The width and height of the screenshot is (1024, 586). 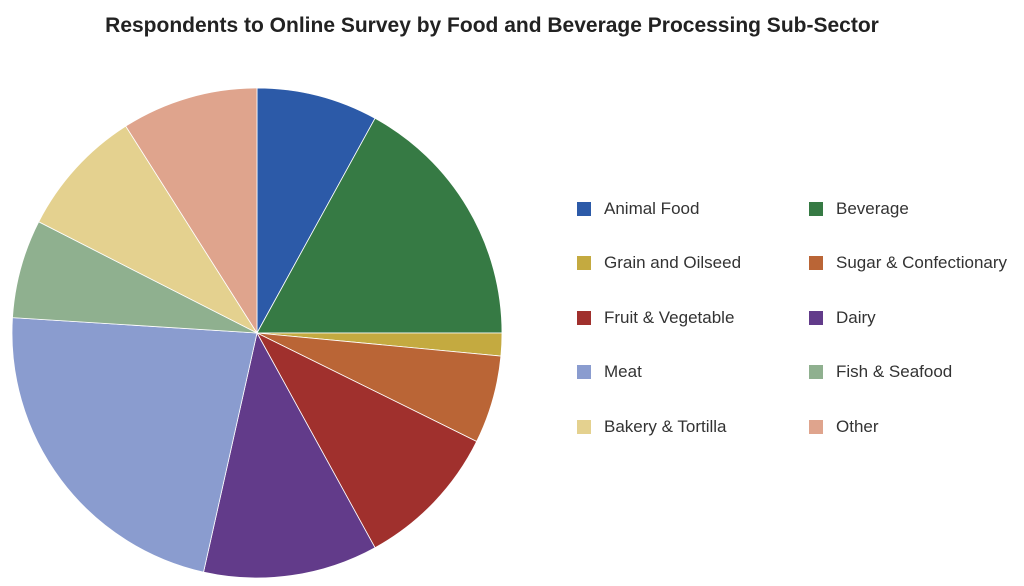 I want to click on pie-slice-fruit-and-vegetable, so click(x=367, y=440).